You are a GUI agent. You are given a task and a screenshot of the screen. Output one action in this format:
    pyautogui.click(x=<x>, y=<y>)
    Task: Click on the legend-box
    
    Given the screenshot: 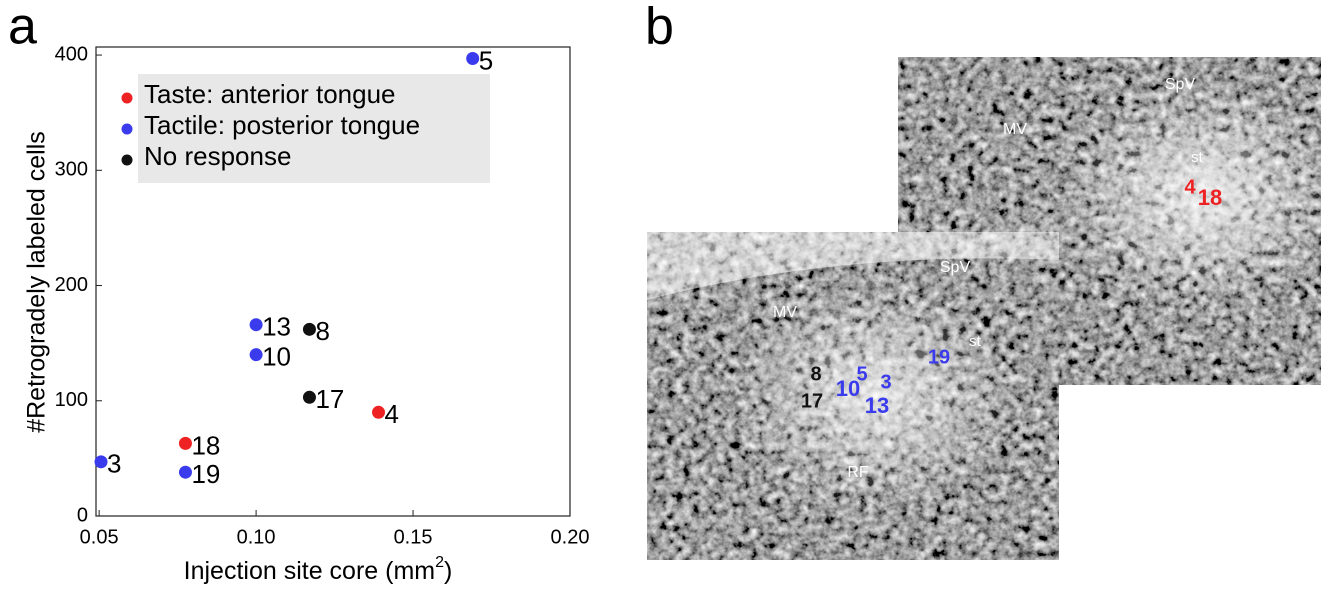 What is the action you would take?
    pyautogui.click(x=314, y=128)
    